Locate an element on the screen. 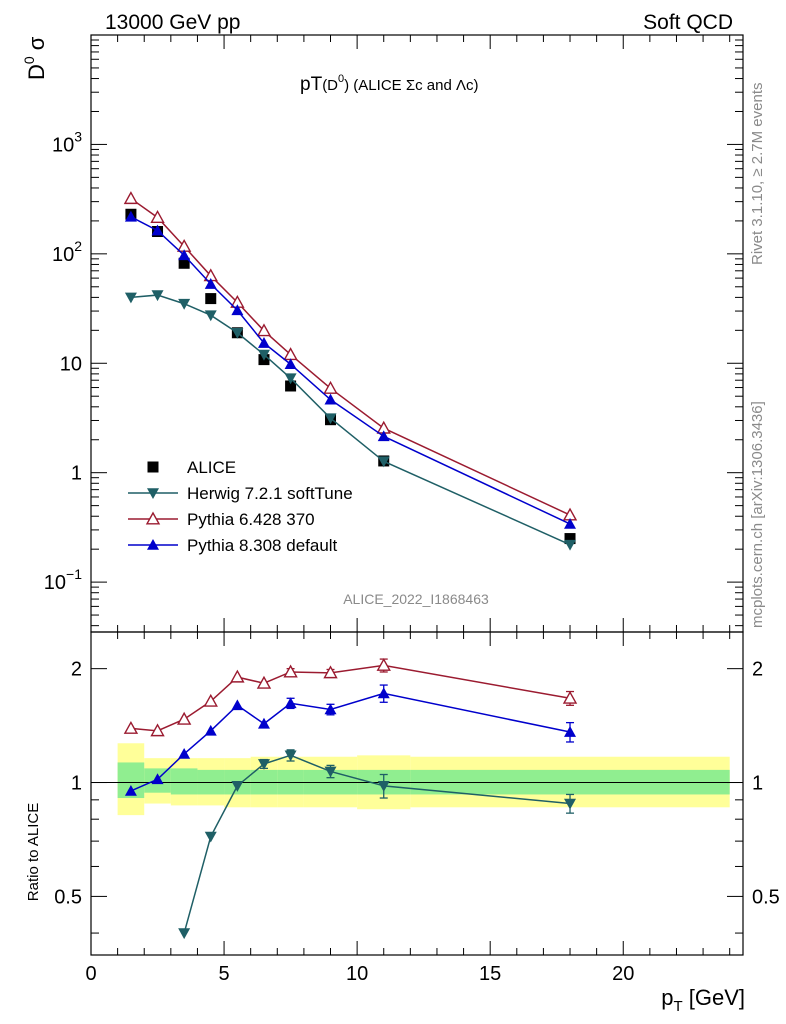 Image resolution: width=786 pixels, height=1024 pixels. ratio-ylabel: Ratio to ALICE is located at coordinates (33, 852).